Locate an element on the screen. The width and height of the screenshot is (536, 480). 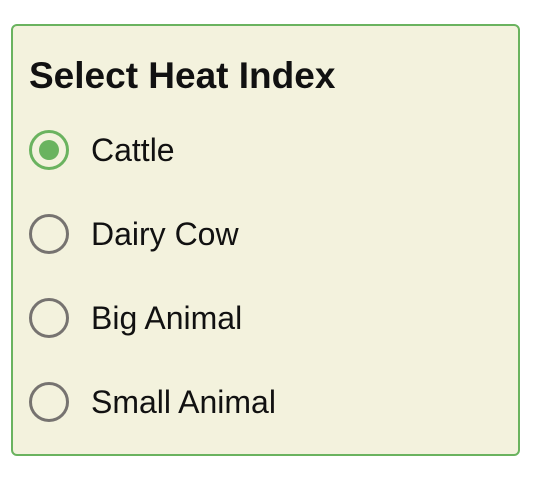
option-label: Small Animal is located at coordinates (183, 402).